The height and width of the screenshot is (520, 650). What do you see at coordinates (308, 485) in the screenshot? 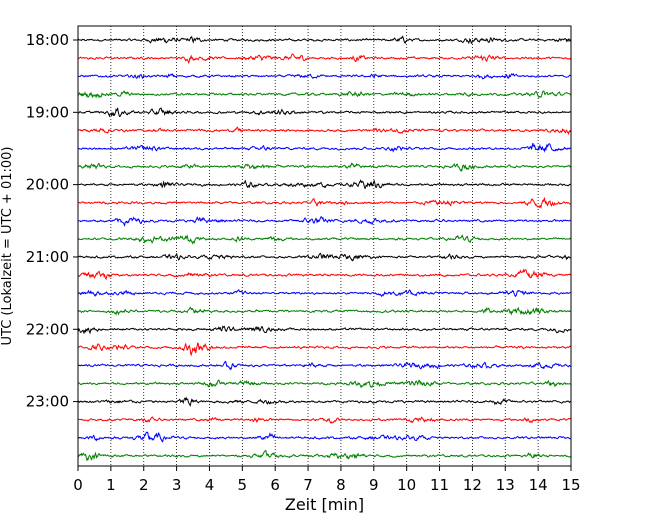
I see `x-tick-label: 7` at bounding box center [308, 485].